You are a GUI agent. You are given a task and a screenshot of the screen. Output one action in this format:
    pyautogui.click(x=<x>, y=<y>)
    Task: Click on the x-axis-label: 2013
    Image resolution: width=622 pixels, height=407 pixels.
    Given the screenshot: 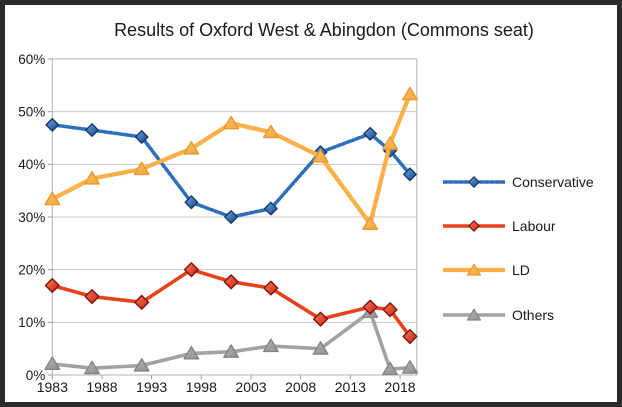 What is the action you would take?
    pyautogui.click(x=350, y=387)
    